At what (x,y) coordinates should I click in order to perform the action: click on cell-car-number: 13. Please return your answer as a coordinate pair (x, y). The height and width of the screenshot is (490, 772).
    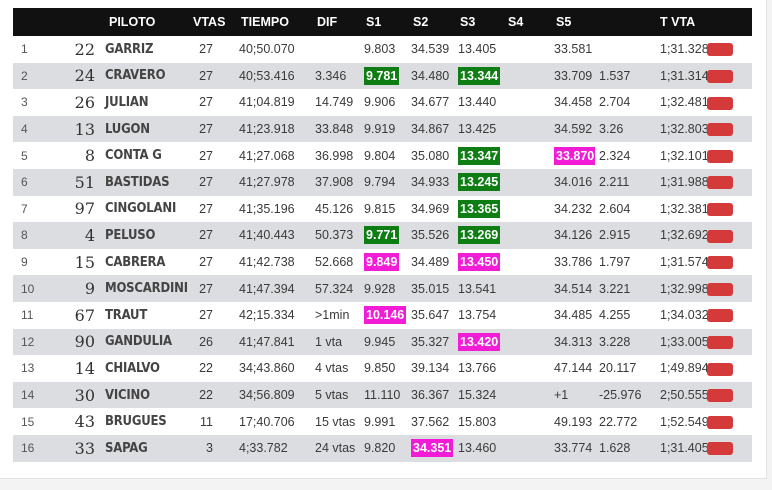
    Looking at the image, I should click on (84, 129).